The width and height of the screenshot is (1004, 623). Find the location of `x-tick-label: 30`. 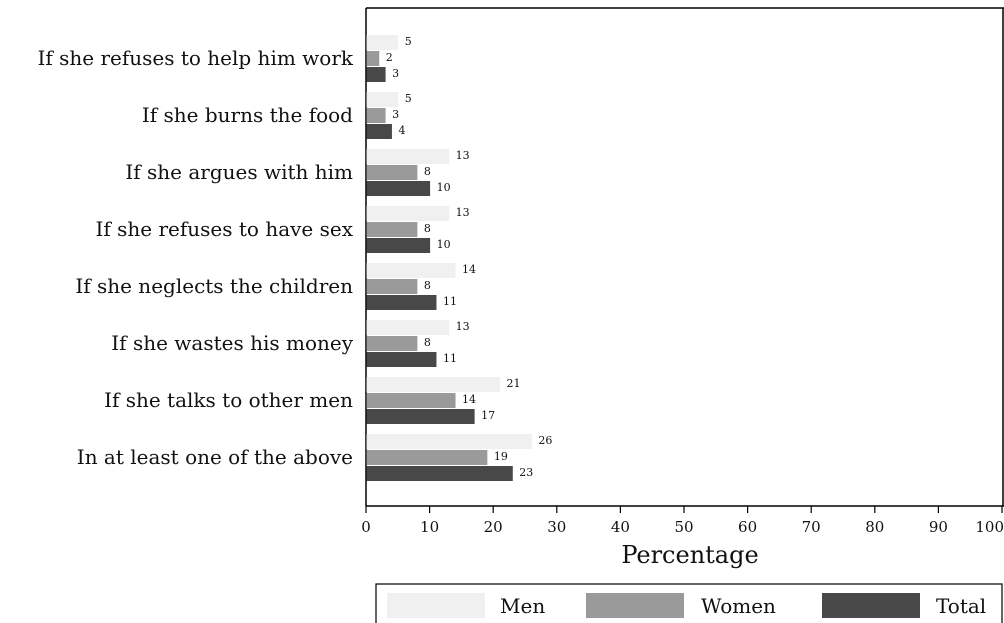

x-tick-label: 30 is located at coordinates (556, 527).